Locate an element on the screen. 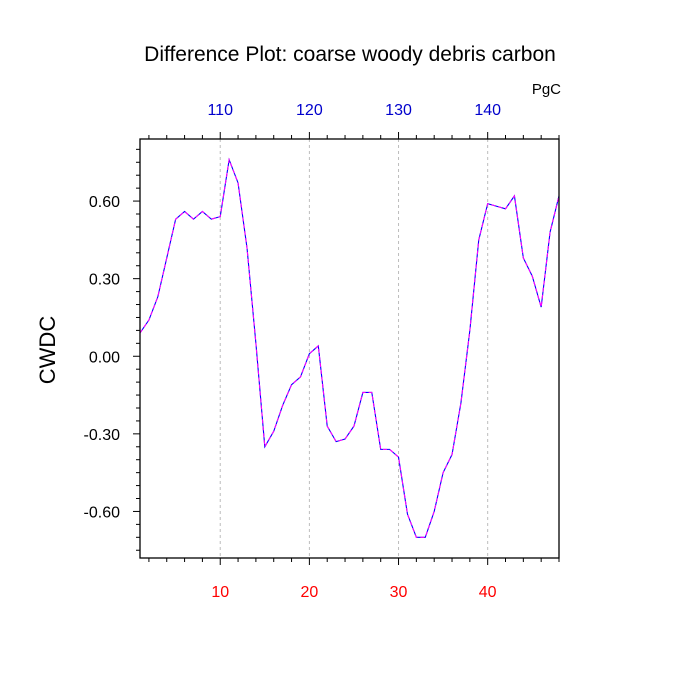 The height and width of the screenshot is (700, 700). y-tick-label: -0.30 is located at coordinates (102, 435).